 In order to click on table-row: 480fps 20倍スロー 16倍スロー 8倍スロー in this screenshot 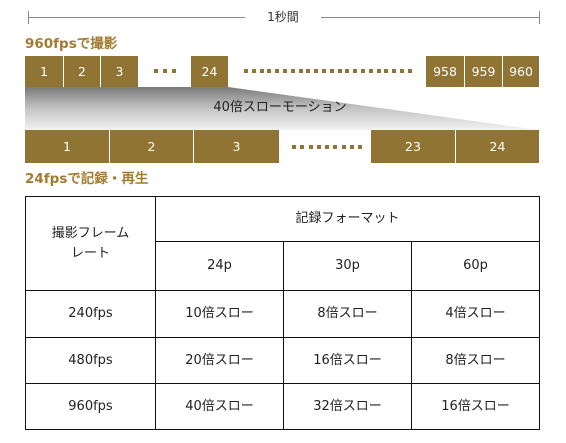, I will do `click(283, 360)`.